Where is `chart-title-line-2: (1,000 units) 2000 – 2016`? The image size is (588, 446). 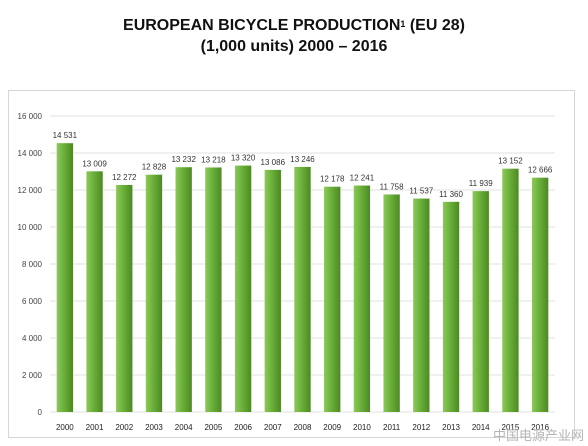
chart-title-line-2: (1,000 units) 2000 – 2016 is located at coordinates (294, 46).